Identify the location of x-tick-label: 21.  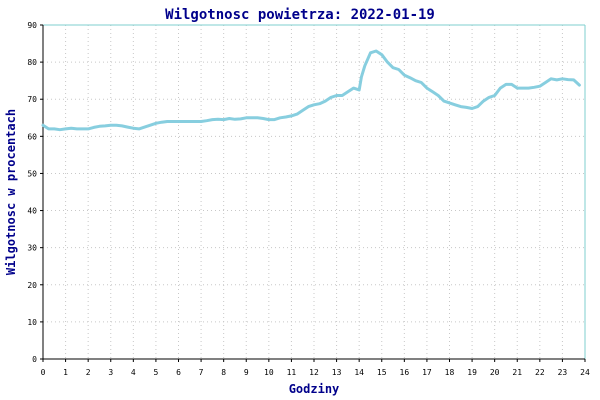
(517, 372).